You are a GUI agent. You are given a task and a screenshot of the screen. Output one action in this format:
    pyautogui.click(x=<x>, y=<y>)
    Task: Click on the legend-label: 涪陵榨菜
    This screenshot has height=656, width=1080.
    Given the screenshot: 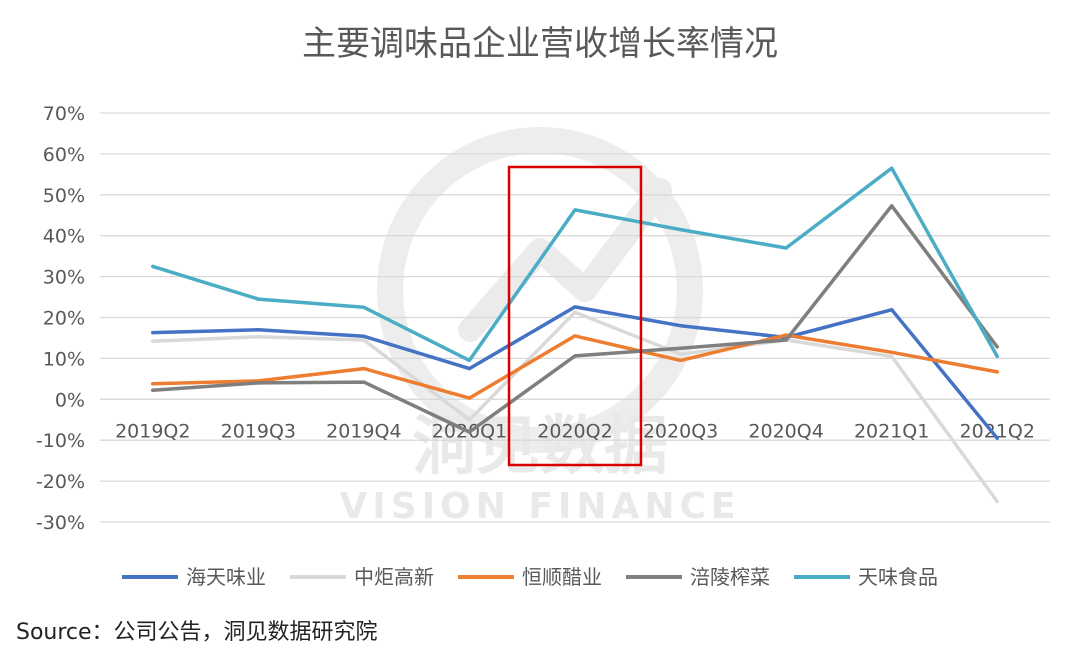 What is the action you would take?
    pyautogui.click(x=730, y=577)
    